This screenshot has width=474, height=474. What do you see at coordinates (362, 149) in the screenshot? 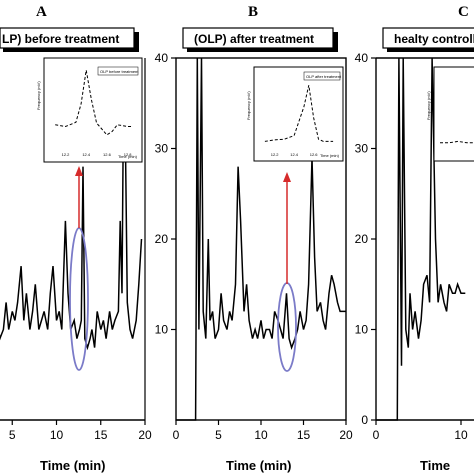
I see `y-tick-label-c: 30` at bounding box center [362, 149].